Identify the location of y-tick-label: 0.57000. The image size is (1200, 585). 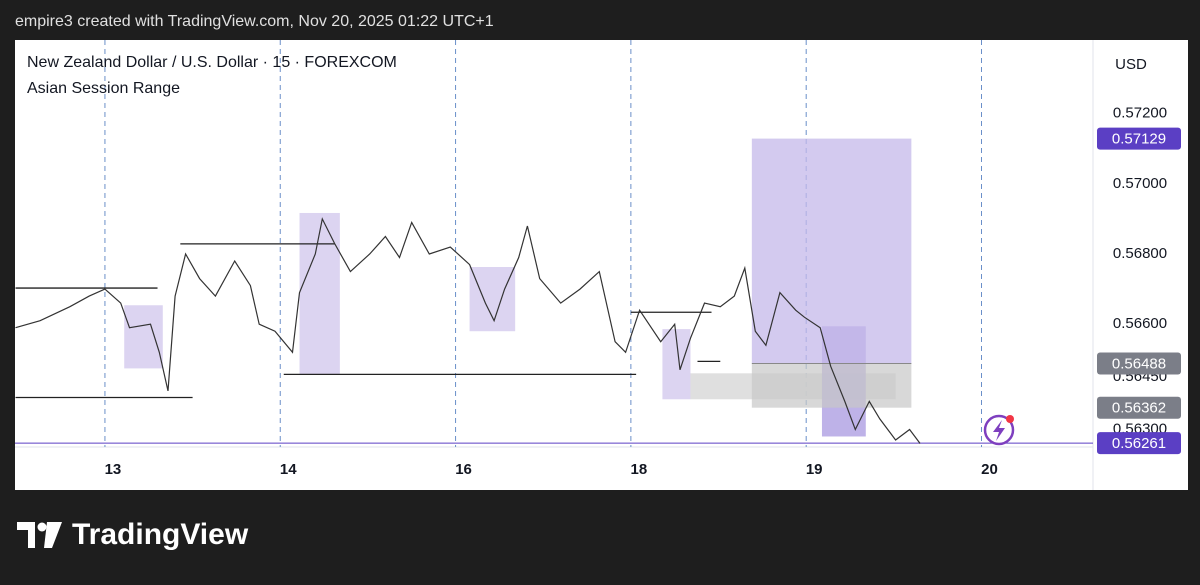
(1140, 183).